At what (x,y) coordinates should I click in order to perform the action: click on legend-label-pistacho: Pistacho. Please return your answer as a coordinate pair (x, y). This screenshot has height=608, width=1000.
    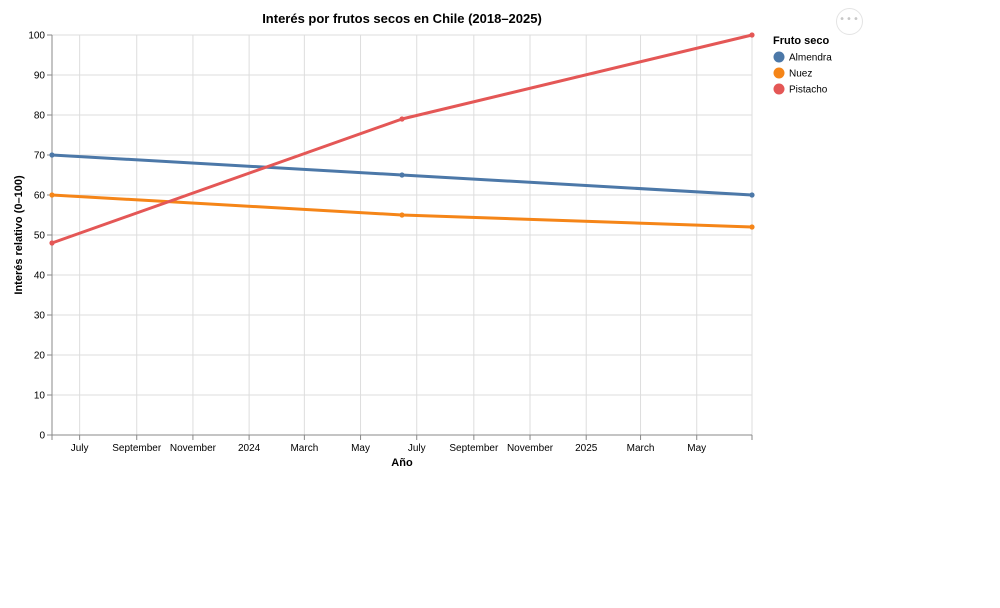
    Looking at the image, I should click on (808, 90).